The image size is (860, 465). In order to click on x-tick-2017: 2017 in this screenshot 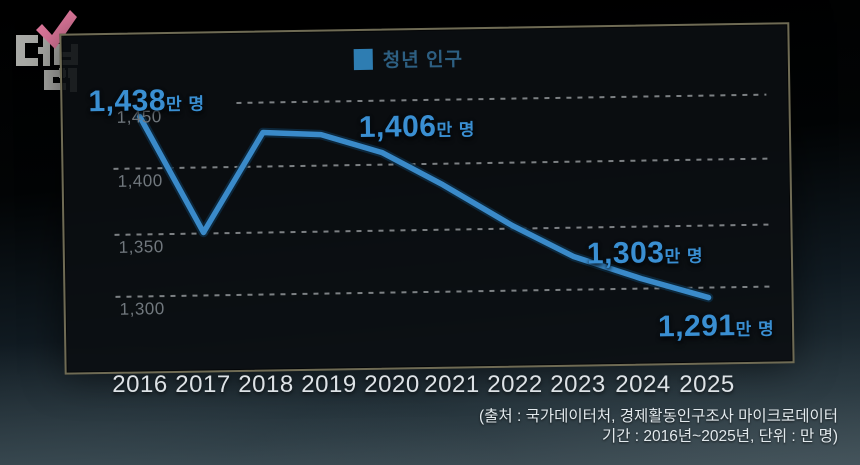, I will do `click(203, 384)`.